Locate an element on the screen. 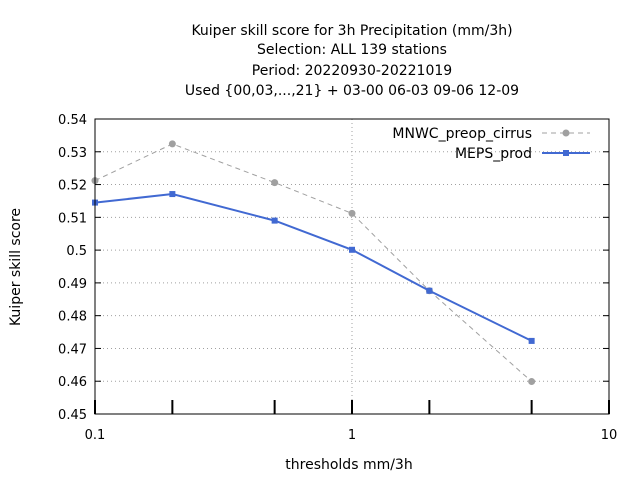  title-line-2: Selection: ALL 139 stations is located at coordinates (352, 50).